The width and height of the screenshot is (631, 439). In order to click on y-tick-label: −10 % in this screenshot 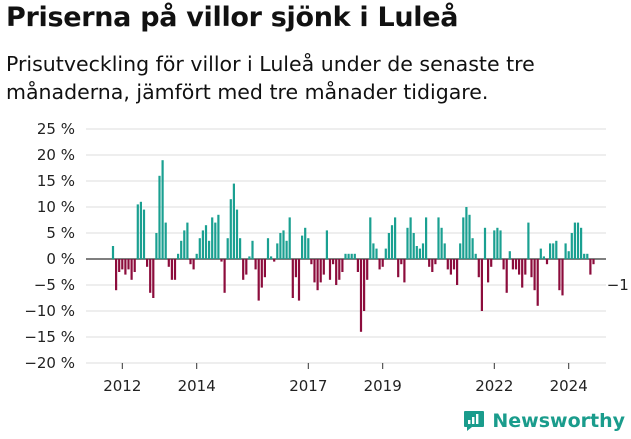, I will do `click(49, 311)`.